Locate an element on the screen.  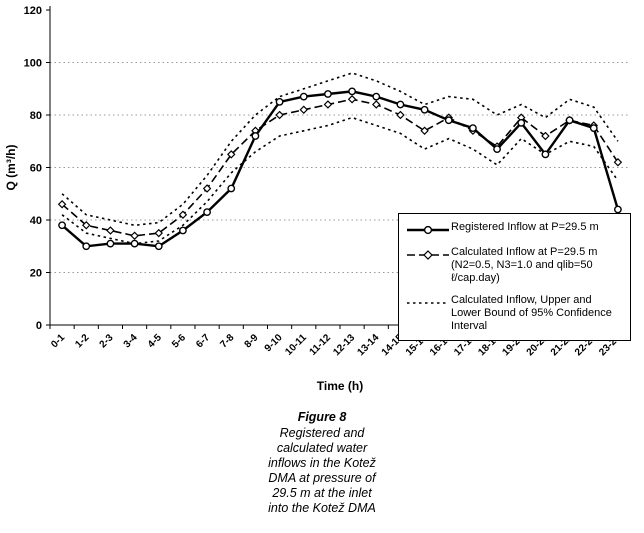
caption-line: 29.5 m at the inlet is located at coordinates (322, 493).